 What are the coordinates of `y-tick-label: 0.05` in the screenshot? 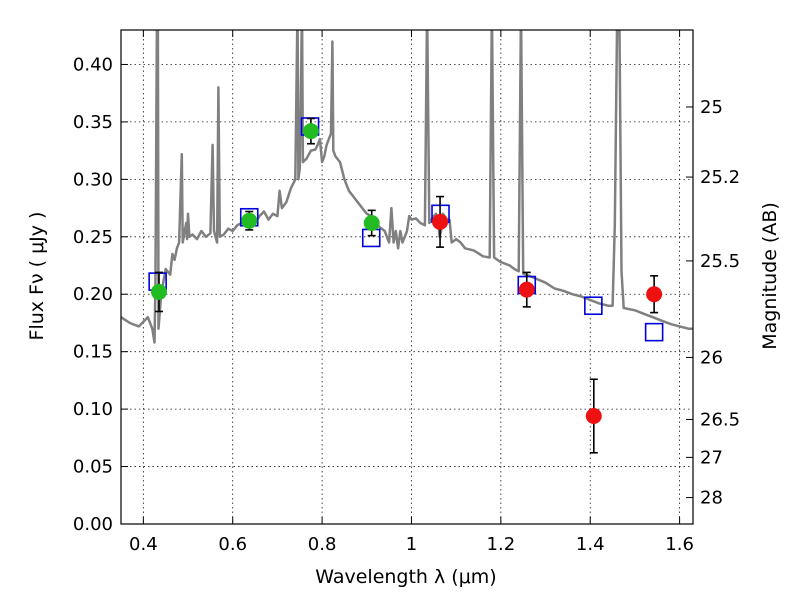 It's located at (93, 467).